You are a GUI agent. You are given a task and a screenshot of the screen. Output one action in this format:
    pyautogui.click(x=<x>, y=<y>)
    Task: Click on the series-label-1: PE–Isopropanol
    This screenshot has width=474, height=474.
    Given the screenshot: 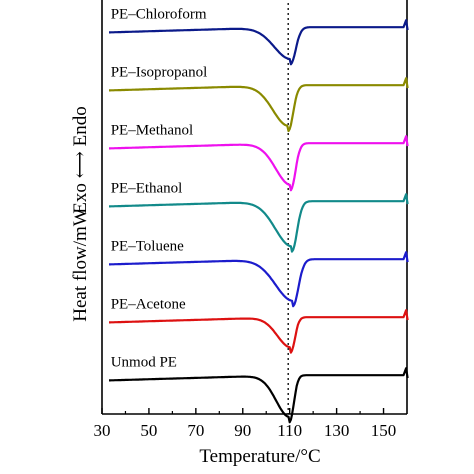 What is the action you would take?
    pyautogui.click(x=159, y=72)
    